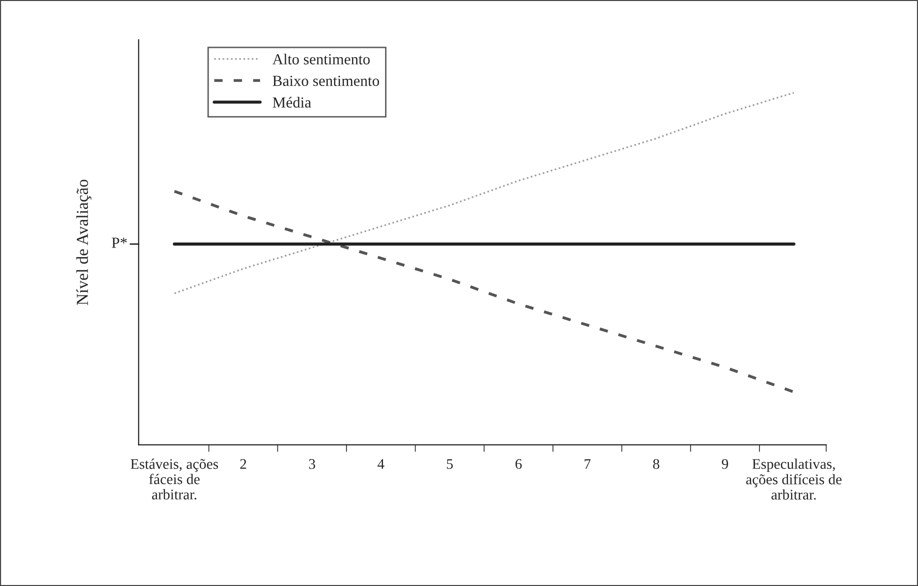  What do you see at coordinates (587, 464) in the screenshot?
I see `x-tick-label: 7` at bounding box center [587, 464].